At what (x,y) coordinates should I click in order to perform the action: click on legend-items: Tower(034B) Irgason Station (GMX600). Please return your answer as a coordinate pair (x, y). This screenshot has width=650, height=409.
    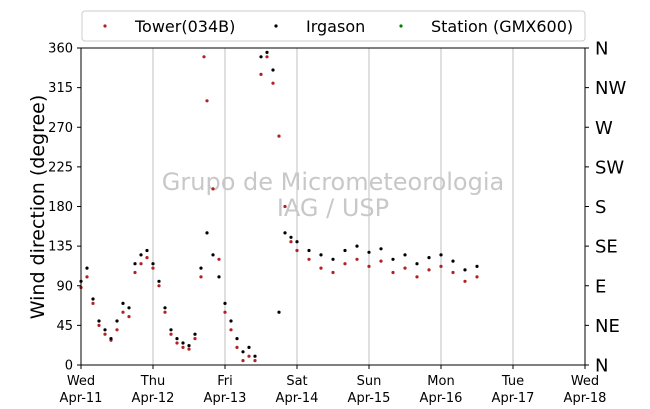
    Looking at the image, I should click on (338, 26).